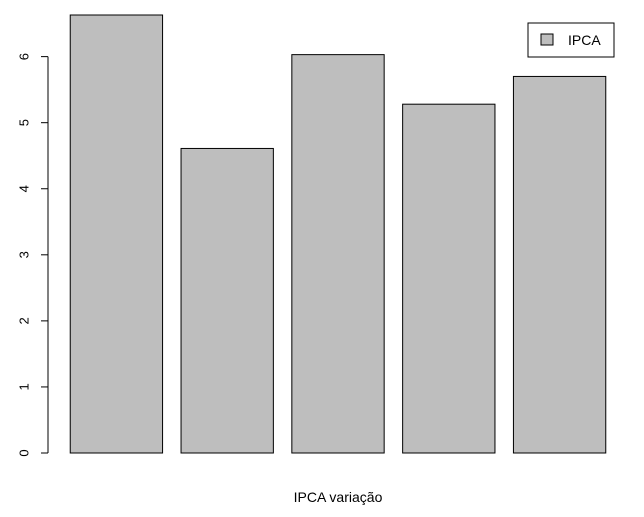 This screenshot has width=644, height=517. Describe the element at coordinates (24, 188) in the screenshot. I see `y-tick-label: 4` at that location.